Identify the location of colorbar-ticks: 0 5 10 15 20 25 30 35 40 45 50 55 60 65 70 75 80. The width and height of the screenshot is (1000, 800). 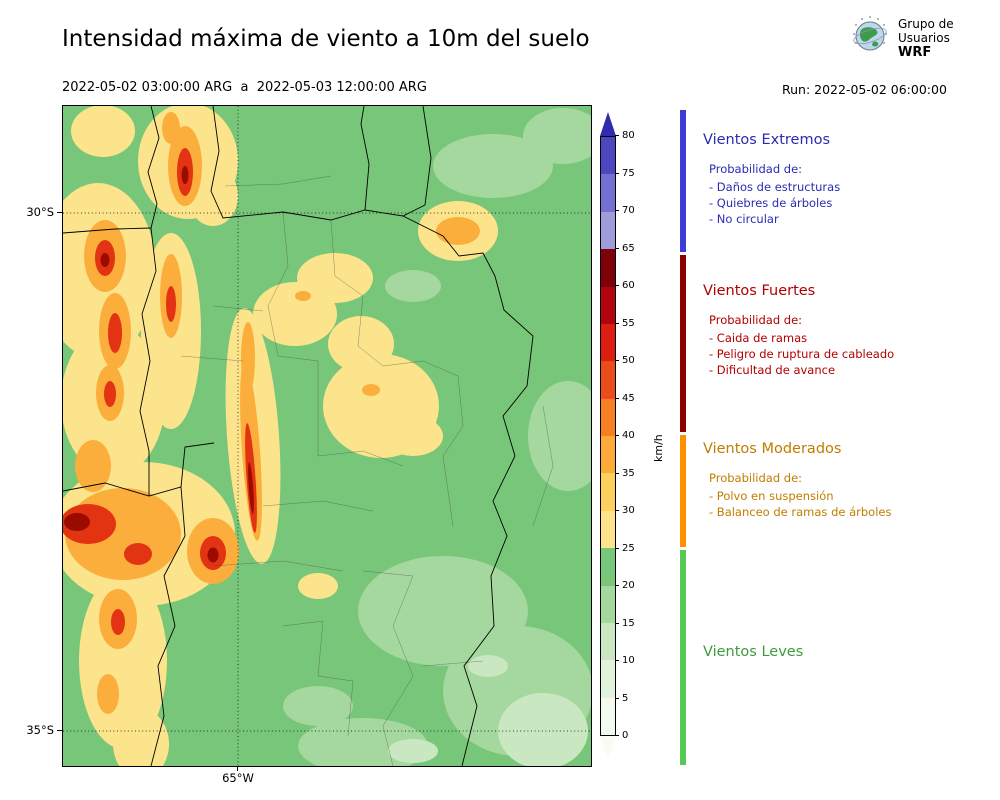
(630, 436).